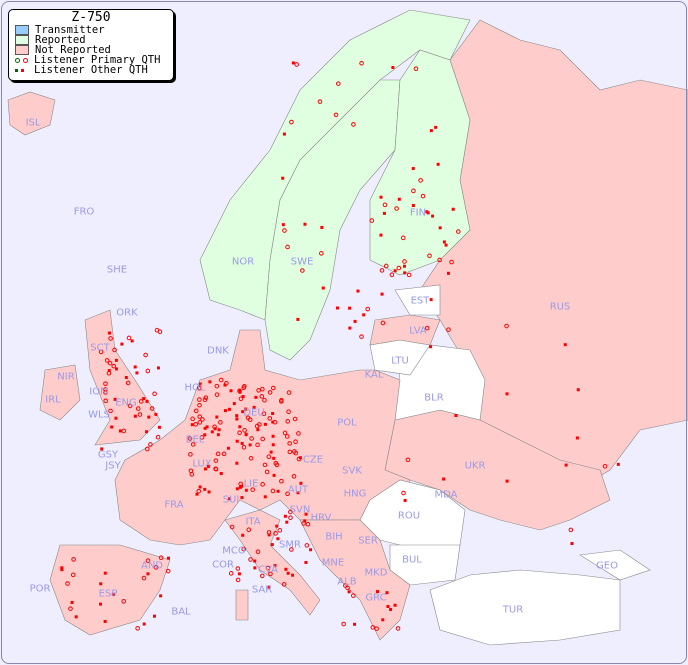 The width and height of the screenshot is (688, 665). Describe the element at coordinates (374, 375) in the screenshot. I see `country-label-kal: KAL` at that location.